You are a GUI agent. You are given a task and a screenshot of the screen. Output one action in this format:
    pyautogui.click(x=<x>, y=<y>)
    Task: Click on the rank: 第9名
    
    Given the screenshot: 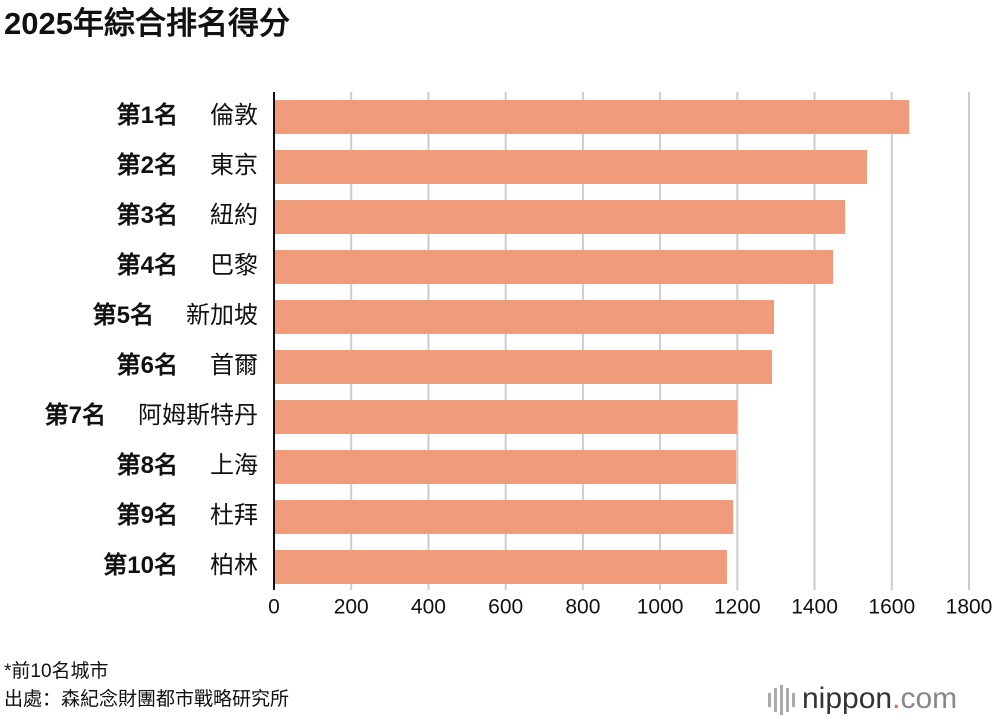 What is the action you would take?
    pyautogui.click(x=147, y=515)
    